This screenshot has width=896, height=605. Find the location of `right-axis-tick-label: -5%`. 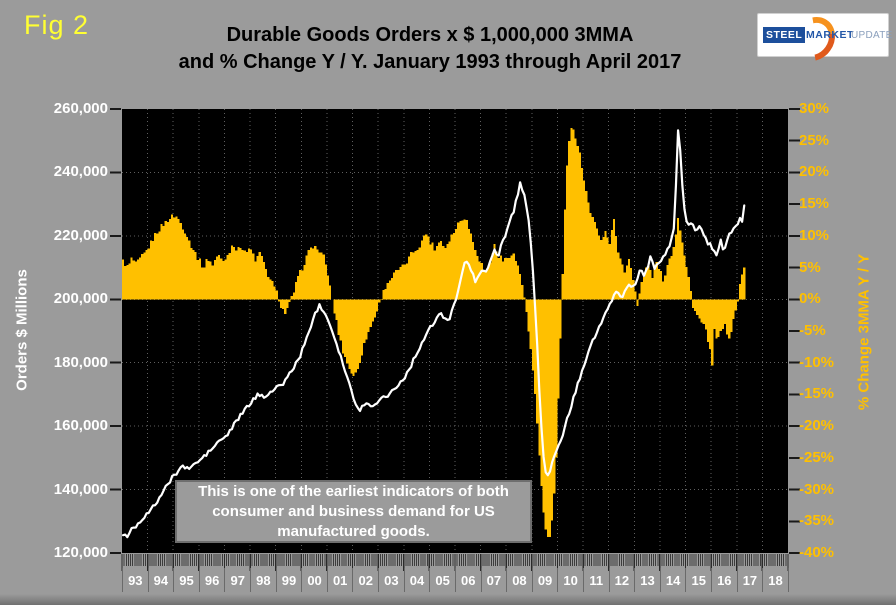

right-axis-tick-label: -5% is located at coordinates (812, 330).